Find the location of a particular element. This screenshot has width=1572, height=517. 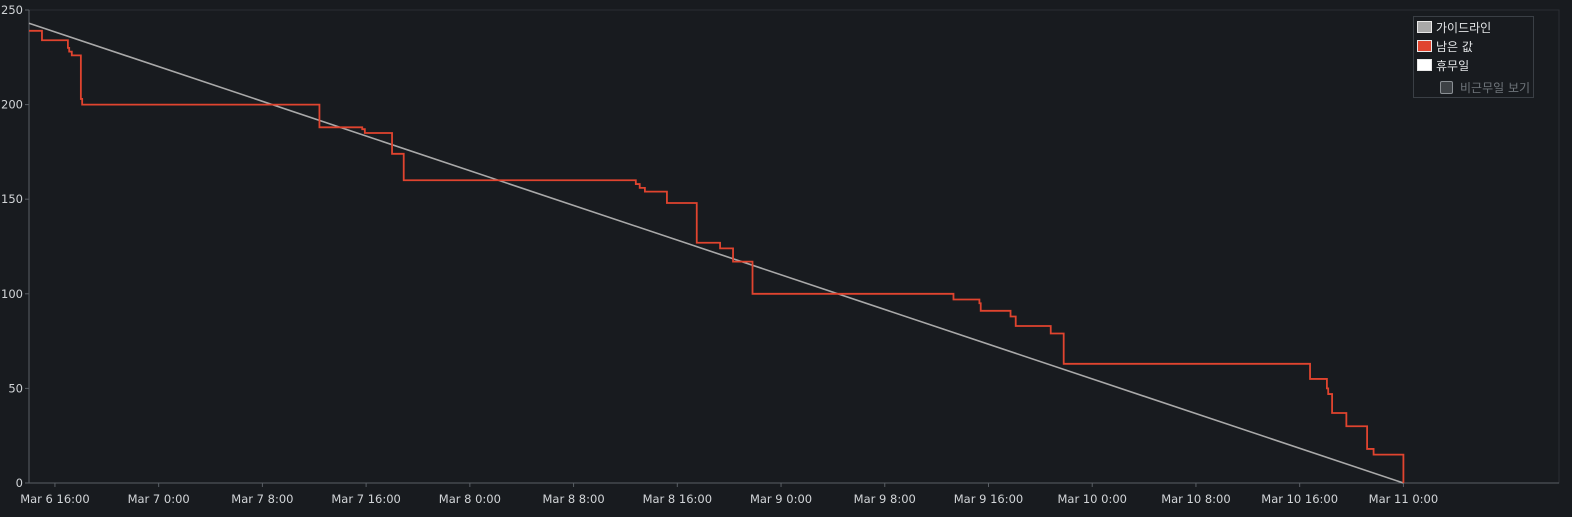

y-tick-label: 200 is located at coordinates (12, 105).